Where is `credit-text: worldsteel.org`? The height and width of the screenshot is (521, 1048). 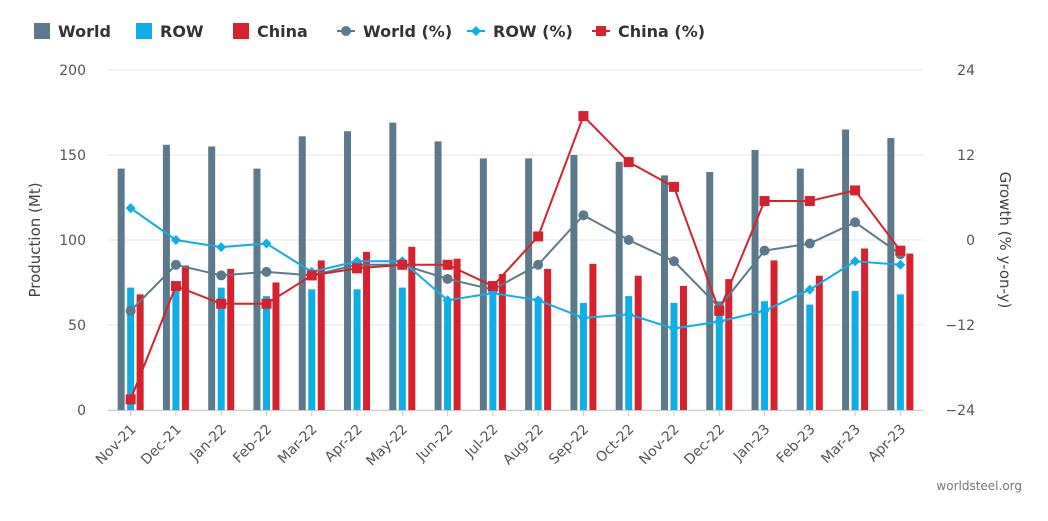 credit-text: worldsteel.org is located at coordinates (979, 486).